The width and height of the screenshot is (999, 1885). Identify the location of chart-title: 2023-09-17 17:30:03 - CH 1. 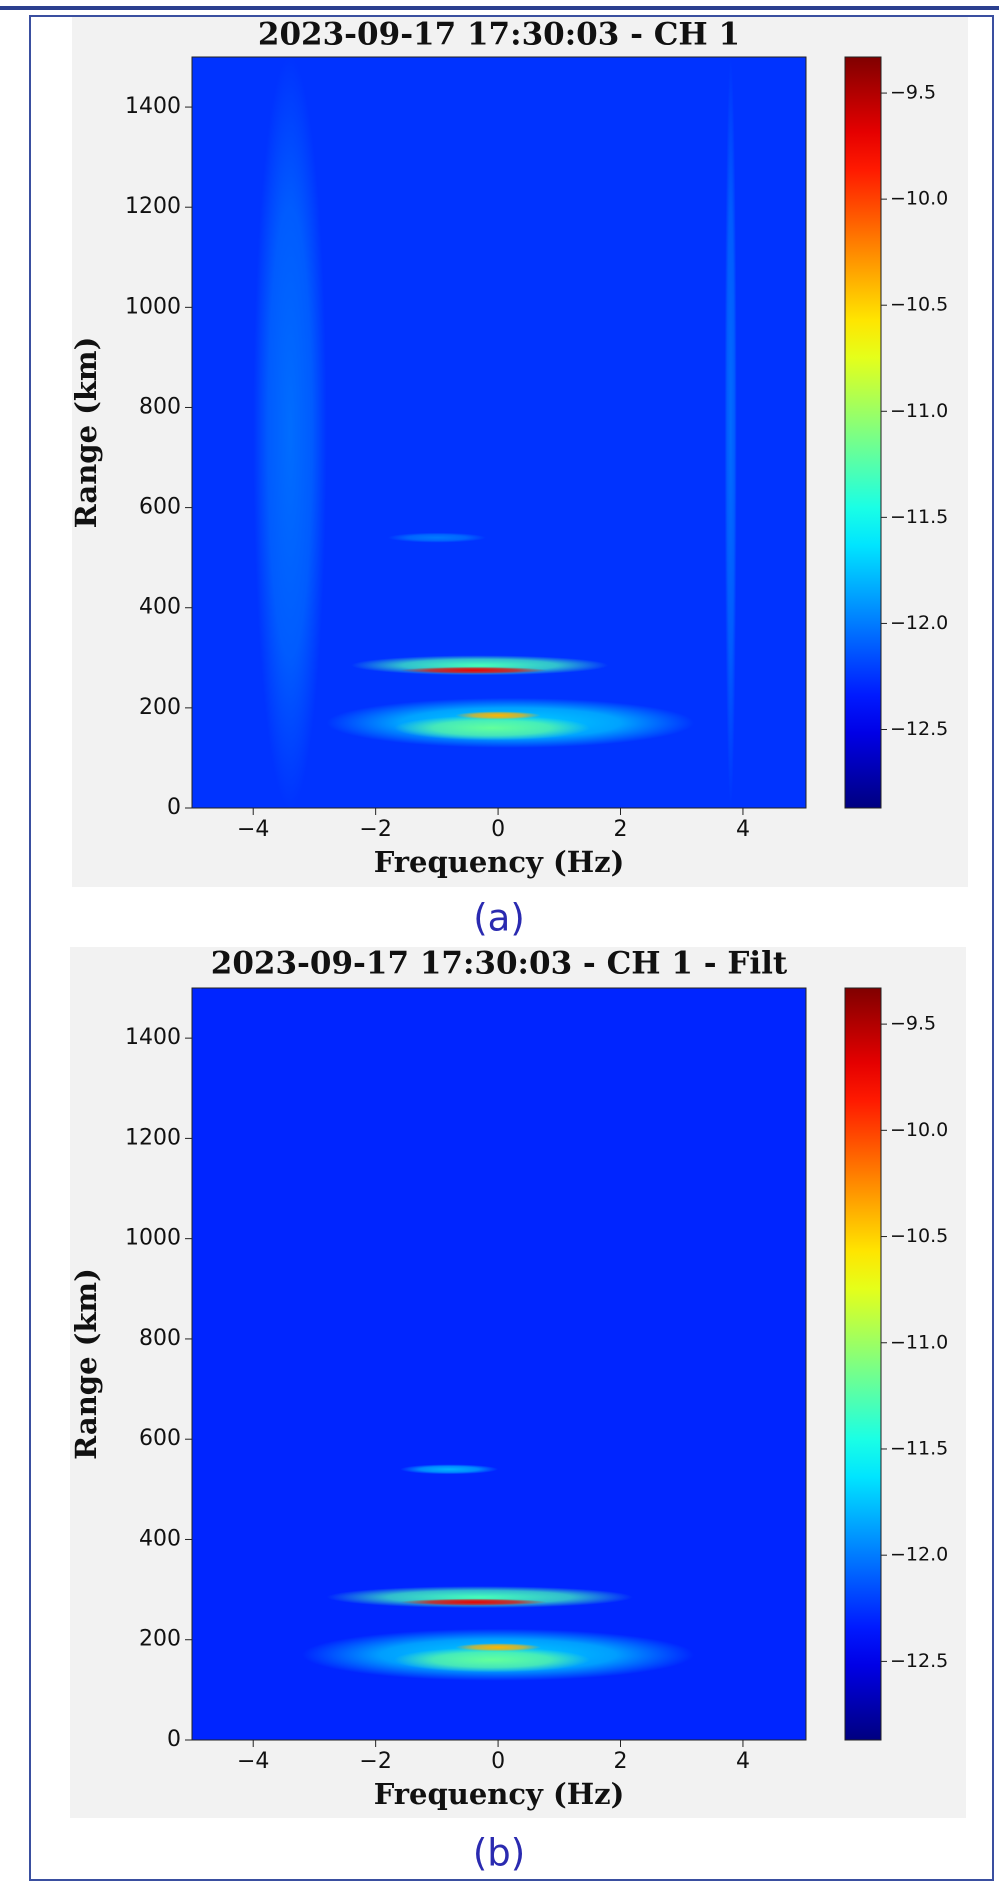
(499, 35).